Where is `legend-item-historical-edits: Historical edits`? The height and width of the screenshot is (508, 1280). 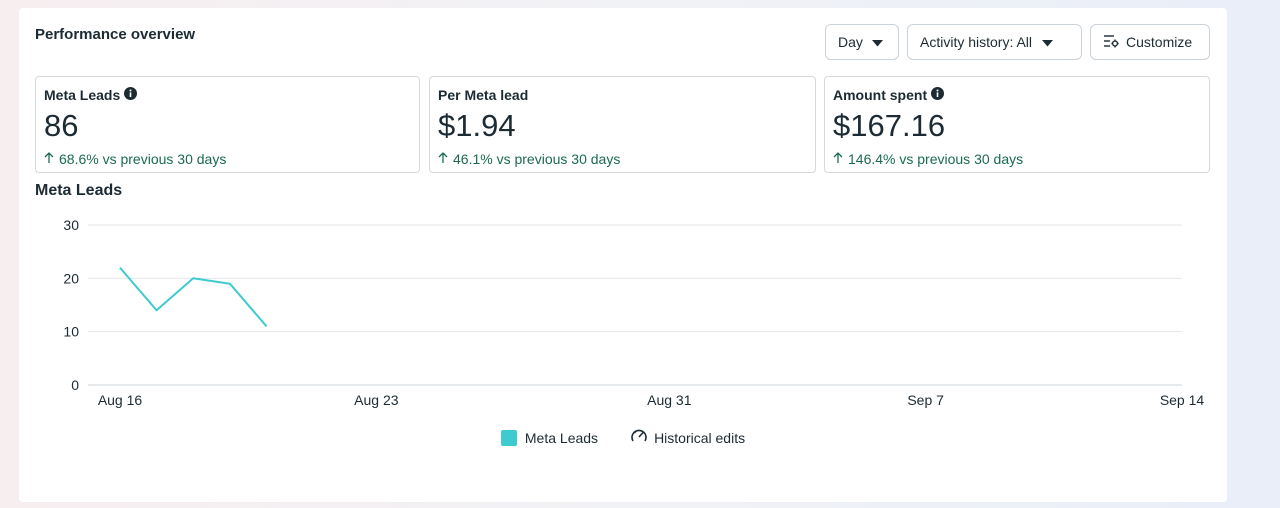 legend-item-historical-edits: Historical edits is located at coordinates (687, 437).